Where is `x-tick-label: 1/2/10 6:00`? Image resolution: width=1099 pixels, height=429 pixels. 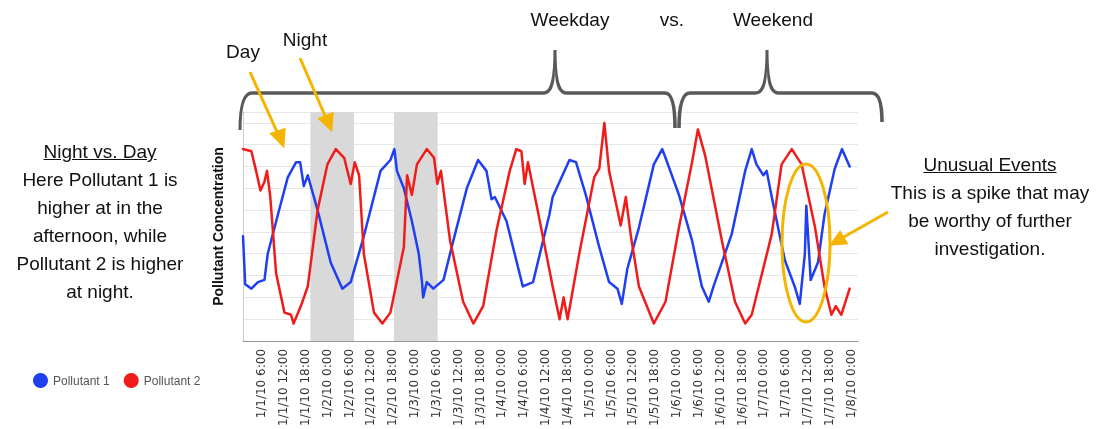 x-tick-label: 1/2/10 6:00 is located at coordinates (348, 383).